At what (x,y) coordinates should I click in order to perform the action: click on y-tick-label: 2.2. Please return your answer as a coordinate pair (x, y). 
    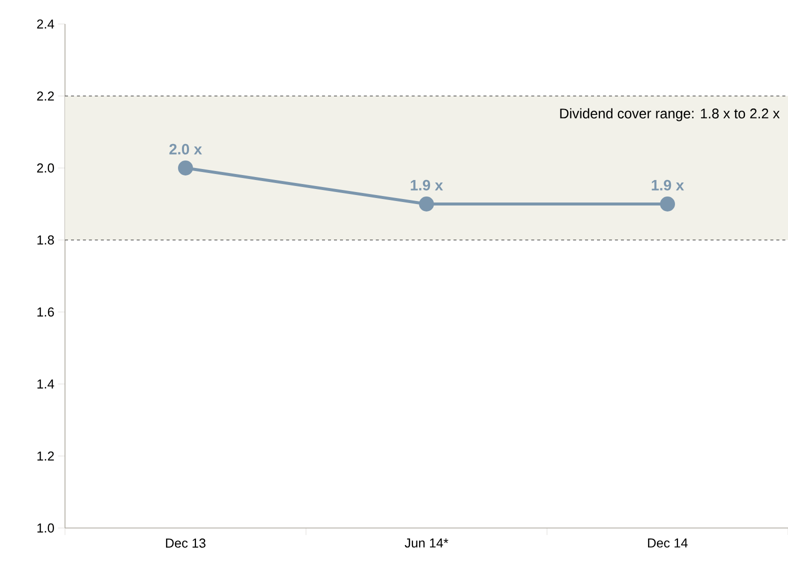
    Looking at the image, I should click on (45, 96).